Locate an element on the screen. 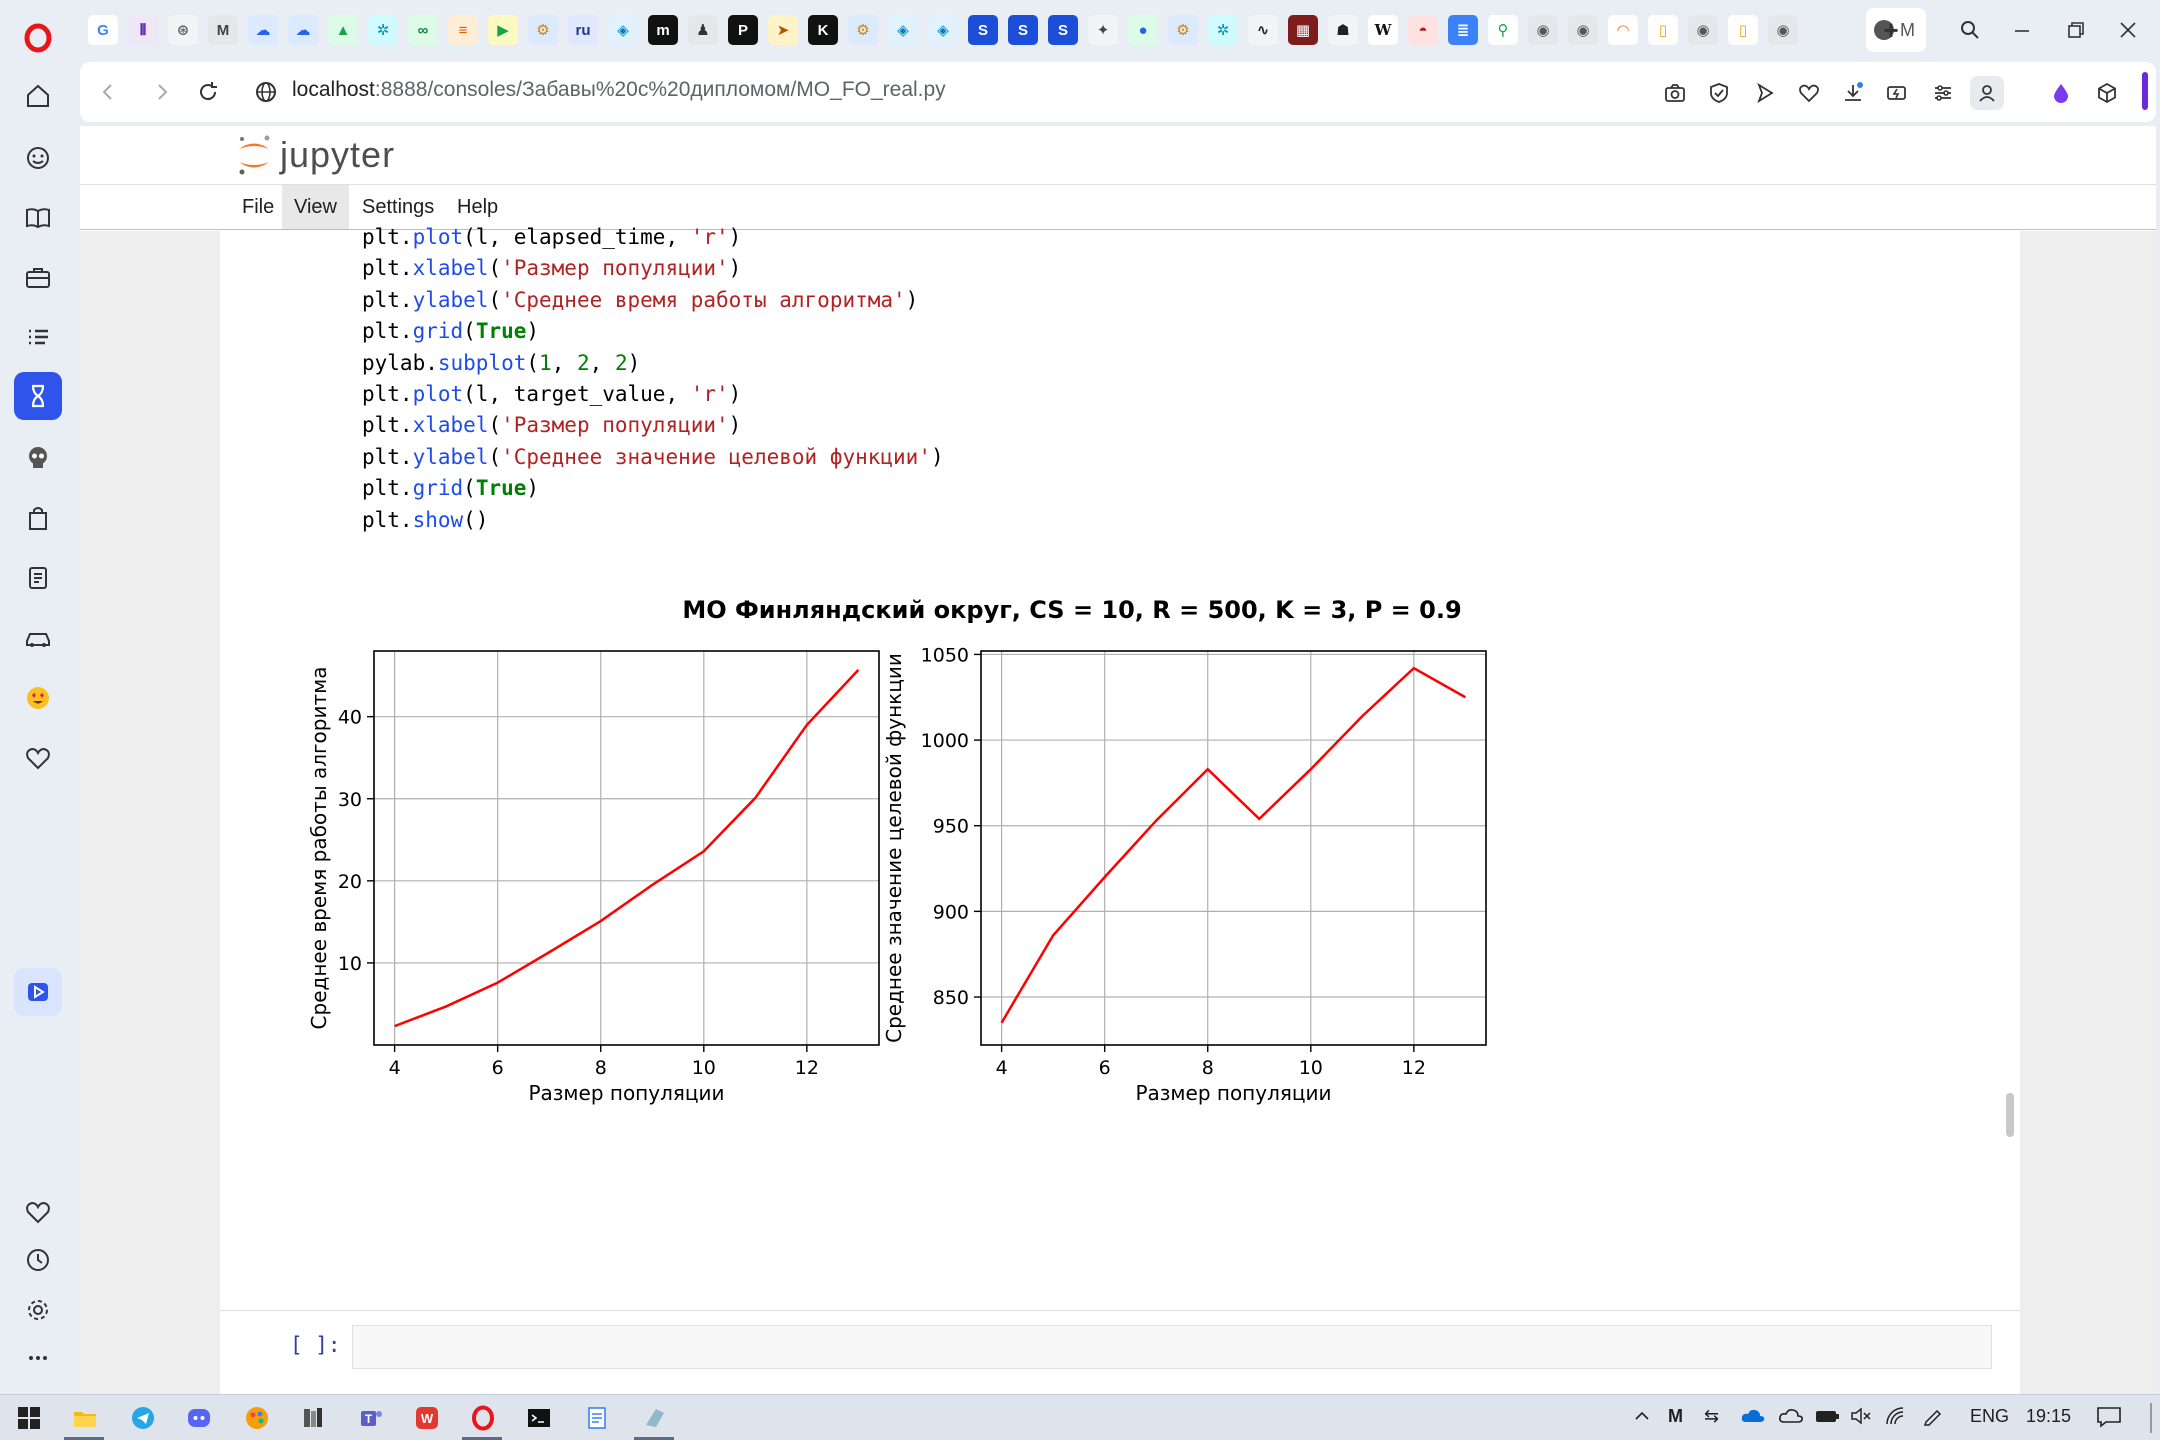  tab-globe-3-icon: ◉ is located at coordinates (1583, 30).